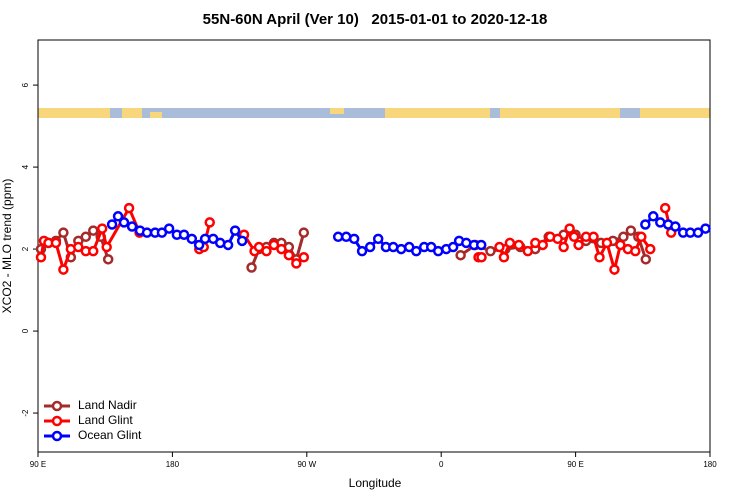 Image resolution: width=750 pixels, height=500 pixels. What do you see at coordinates (306, 464) in the screenshot?
I see `x-tick-label: 90 W` at bounding box center [306, 464].